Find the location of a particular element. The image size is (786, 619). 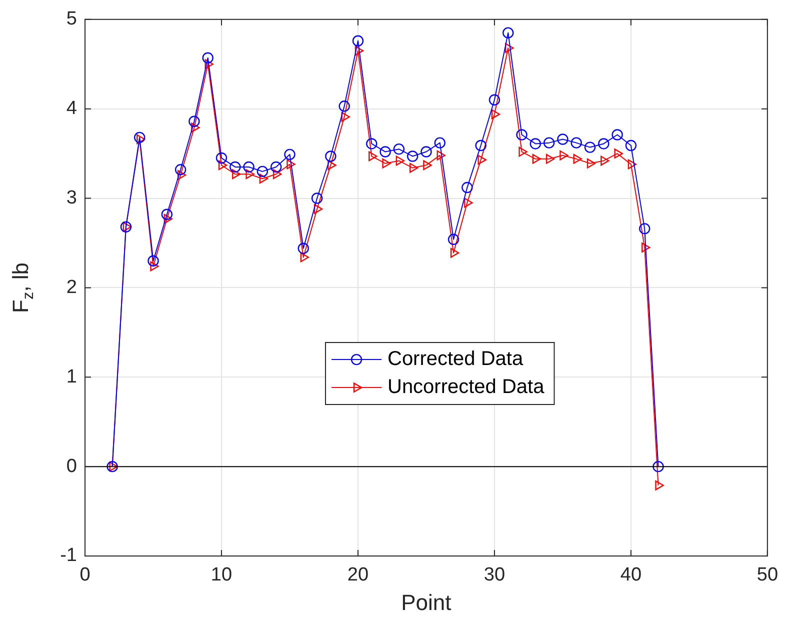

y-tick-label: 5 is located at coordinates (71, 19).